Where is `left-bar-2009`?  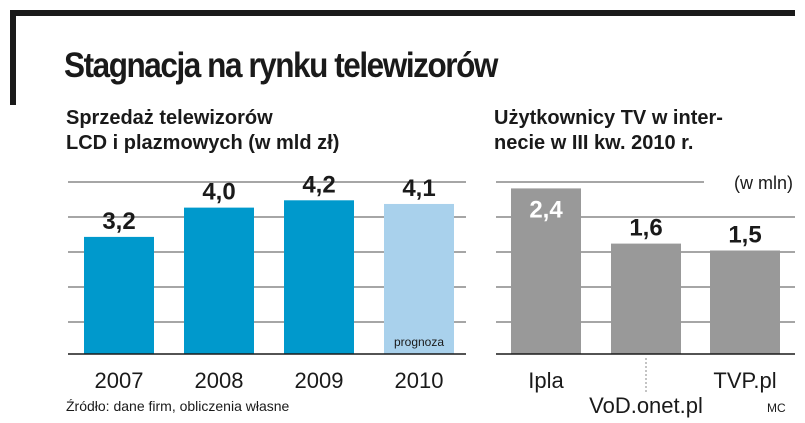 left-bar-2009 is located at coordinates (319, 277).